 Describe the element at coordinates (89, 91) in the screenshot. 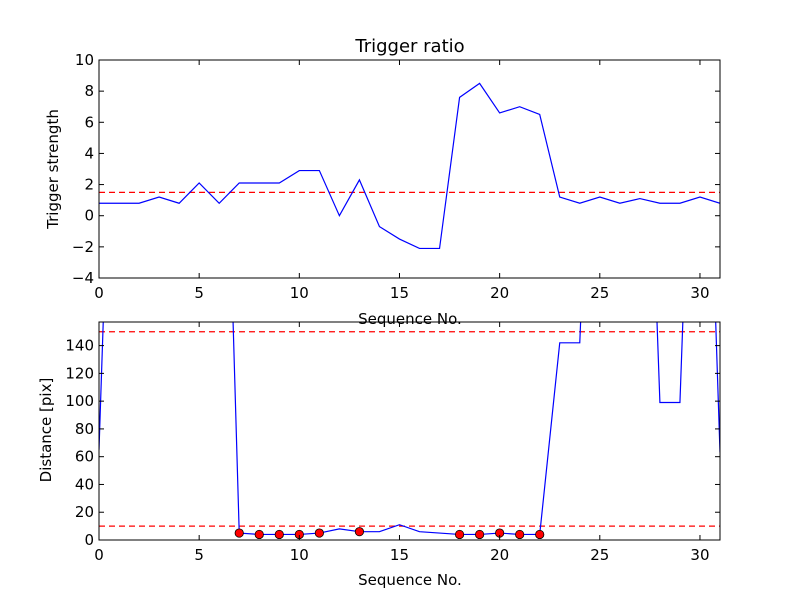

I see `y-tick-label: 8` at that location.